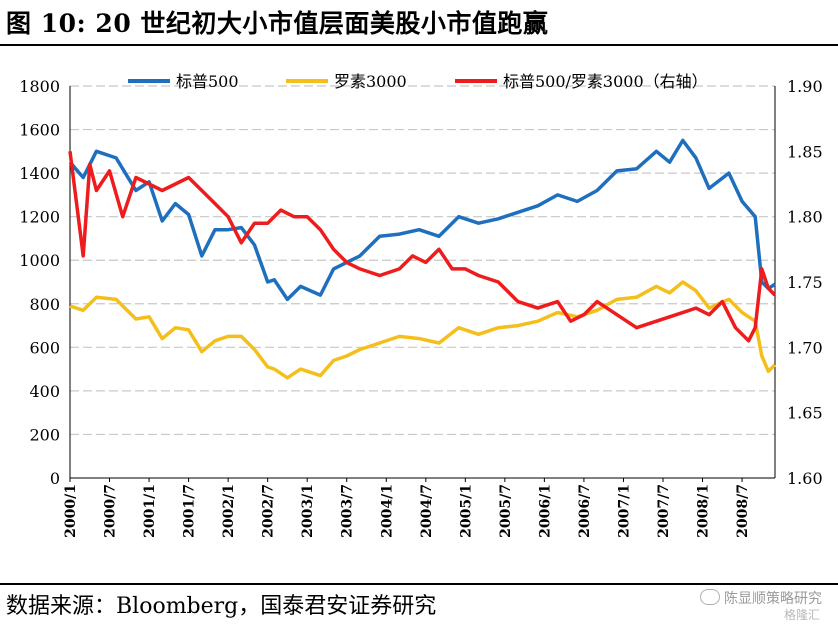 Image resolution: width=838 pixels, height=628 pixels. Describe the element at coordinates (419, 584) in the screenshot. I see `source-rule` at that location.